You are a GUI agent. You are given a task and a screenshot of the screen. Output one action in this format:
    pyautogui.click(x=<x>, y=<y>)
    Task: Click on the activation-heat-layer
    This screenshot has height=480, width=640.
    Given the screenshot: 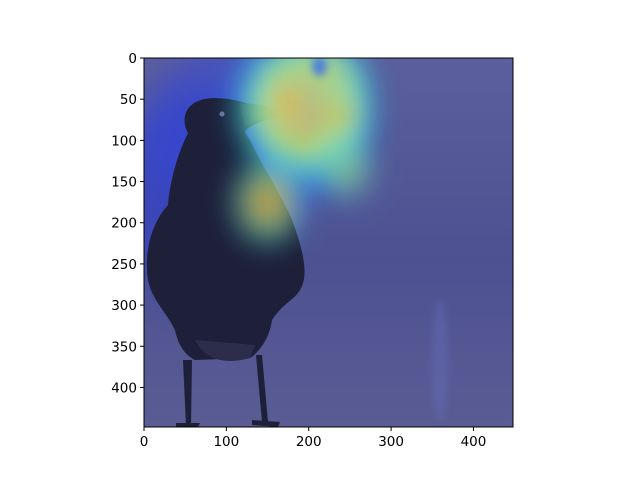 What is the action you would take?
    pyautogui.click(x=302, y=153)
    